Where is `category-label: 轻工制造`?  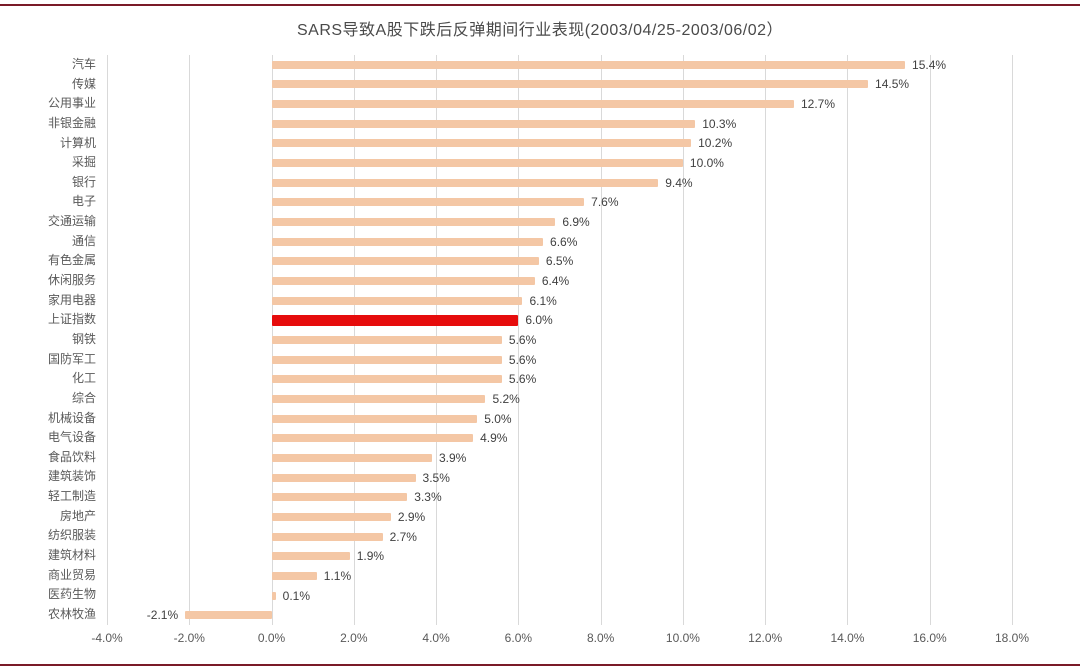 category-label: 轻工制造 is located at coordinates (71, 496).